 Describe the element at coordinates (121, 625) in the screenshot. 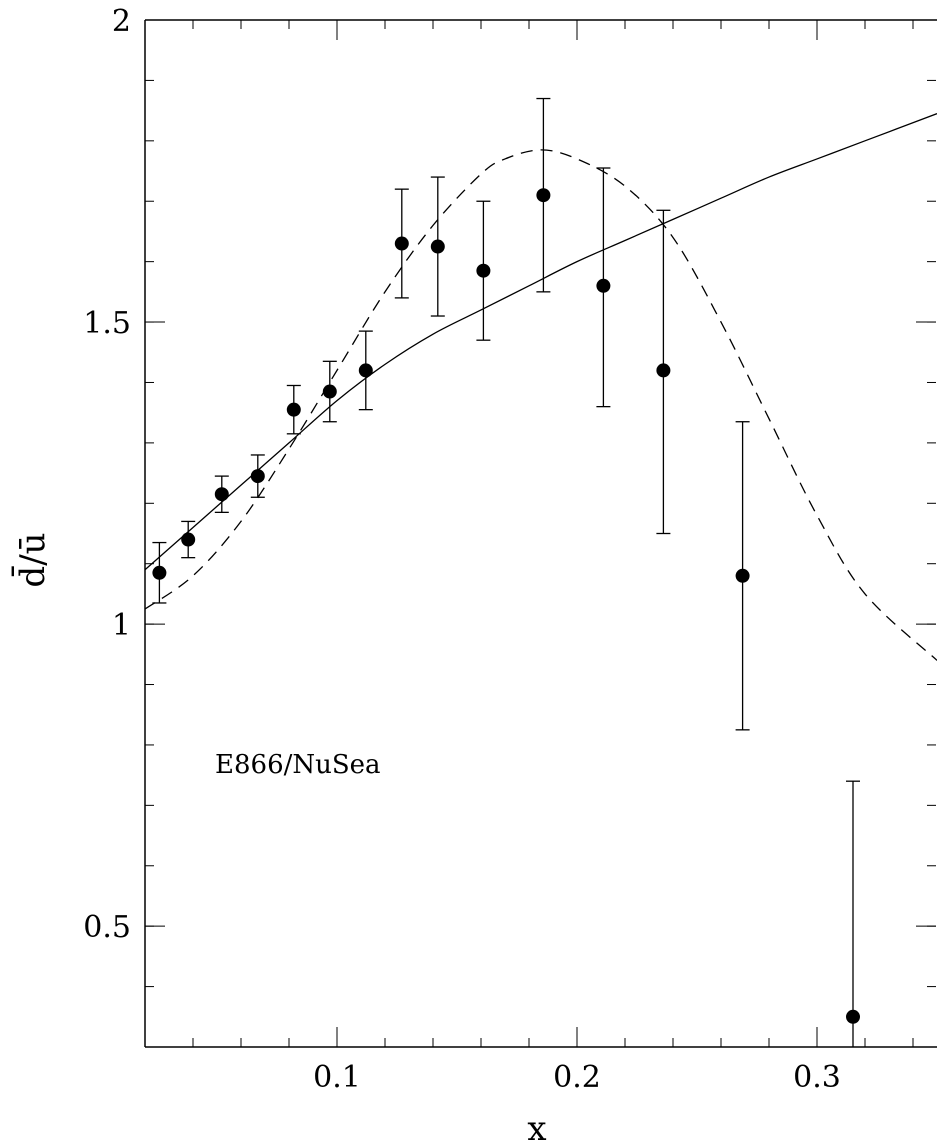

I see `y-tick-label: 1` at that location.